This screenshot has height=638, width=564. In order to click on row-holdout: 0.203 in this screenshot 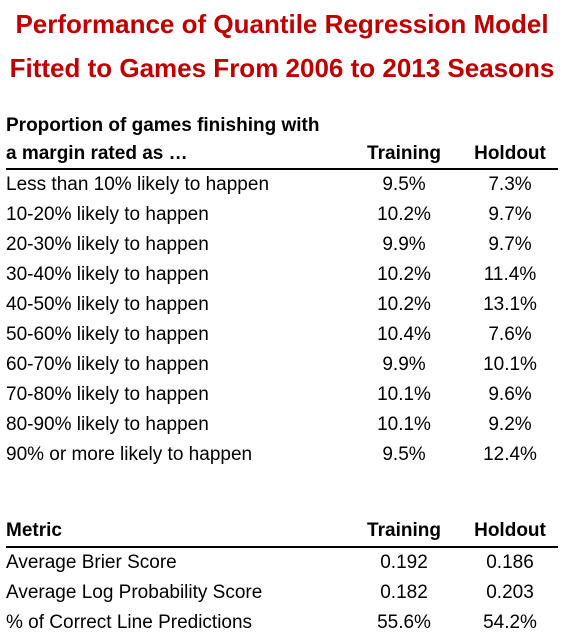, I will do `click(510, 592)`.